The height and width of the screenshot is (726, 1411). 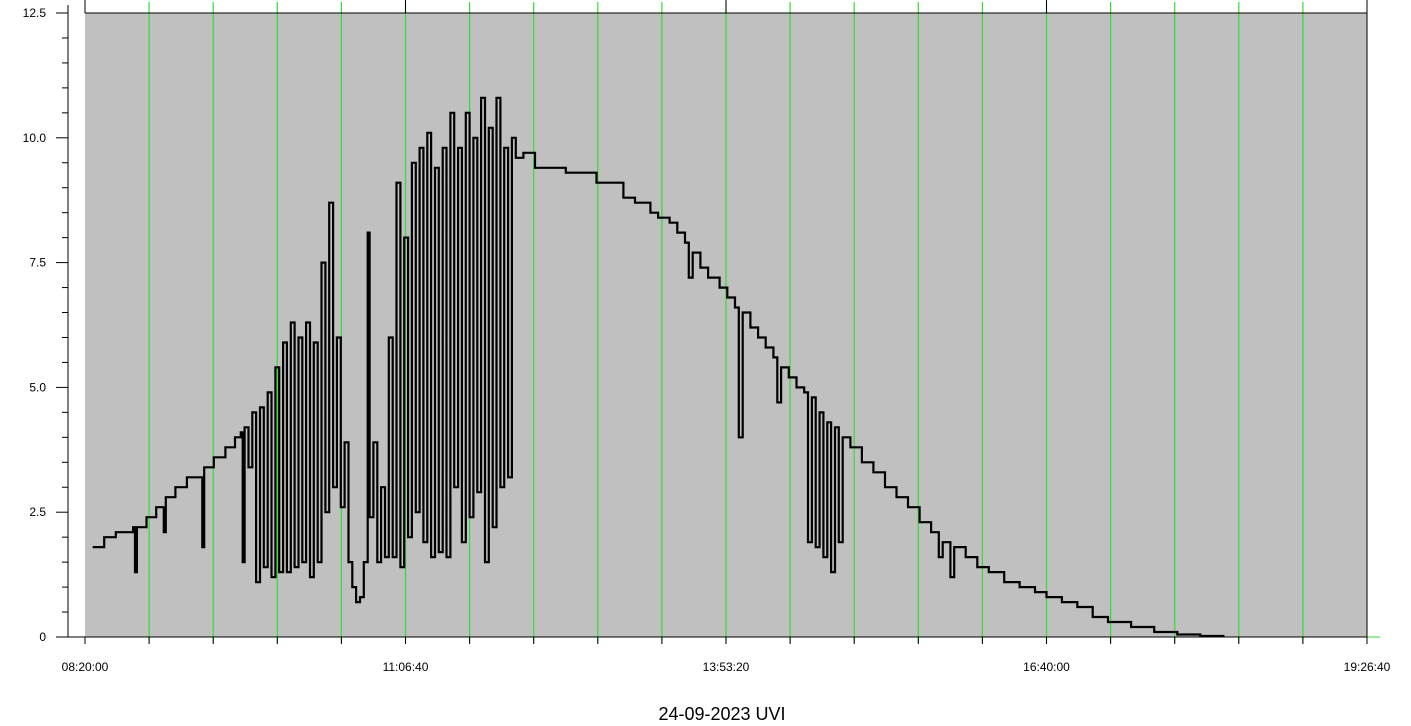 I want to click on chart-title: 24-09-2023 UVI, so click(x=721, y=714).